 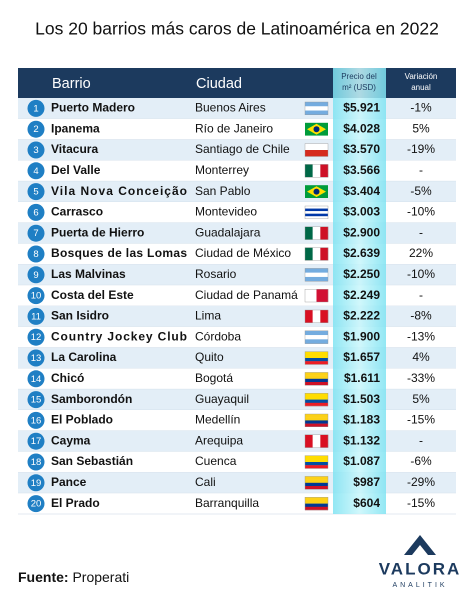 What do you see at coordinates (421, 76) in the screenshot?
I see `column-header: Variación` at bounding box center [421, 76].